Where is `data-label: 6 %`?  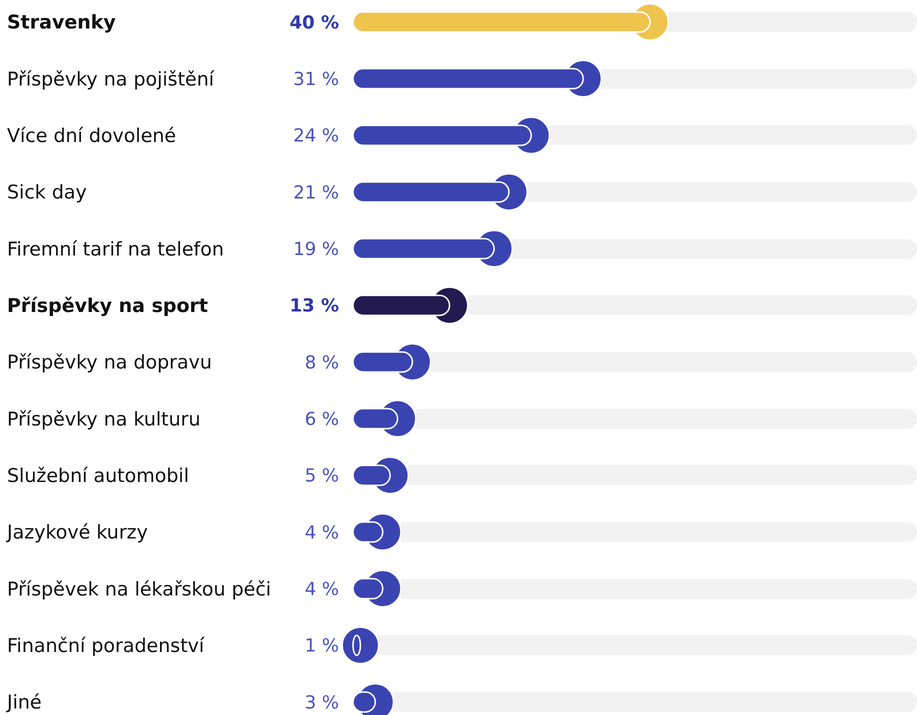 data-label: 6 % is located at coordinates (321, 419).